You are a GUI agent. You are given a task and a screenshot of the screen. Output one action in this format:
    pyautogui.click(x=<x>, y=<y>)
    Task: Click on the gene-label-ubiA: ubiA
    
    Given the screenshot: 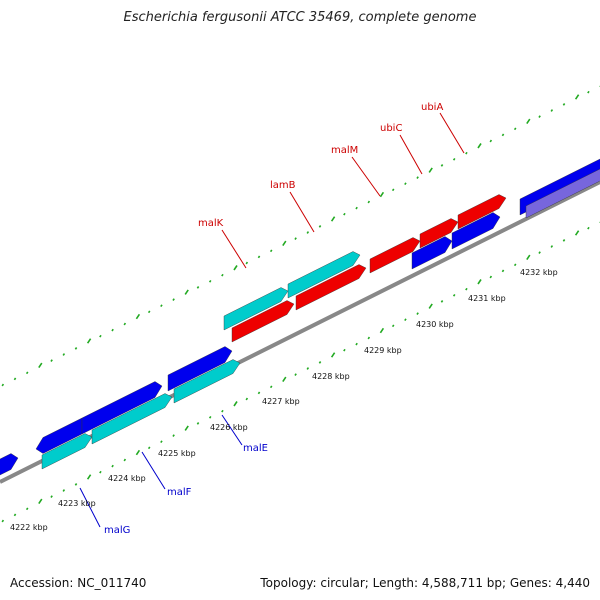 What is the action you would take?
    pyautogui.click(x=432, y=107)
    